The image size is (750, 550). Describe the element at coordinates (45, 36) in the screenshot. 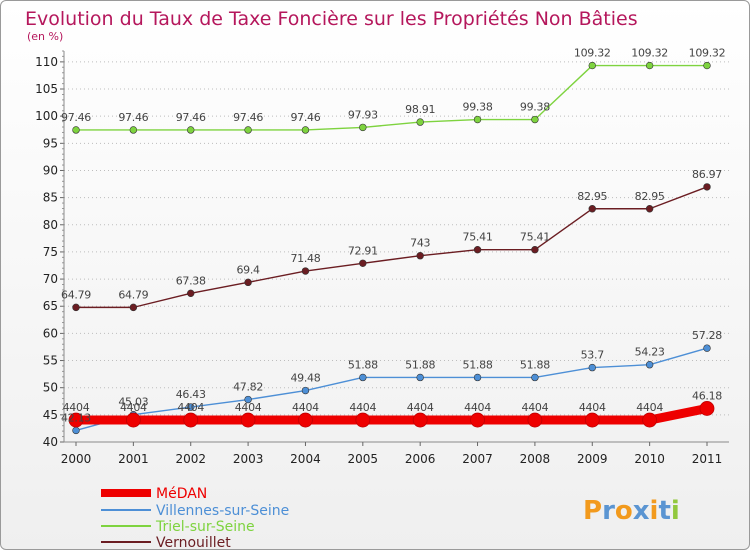

I see `chart-subtitle: (en %)` at that location.